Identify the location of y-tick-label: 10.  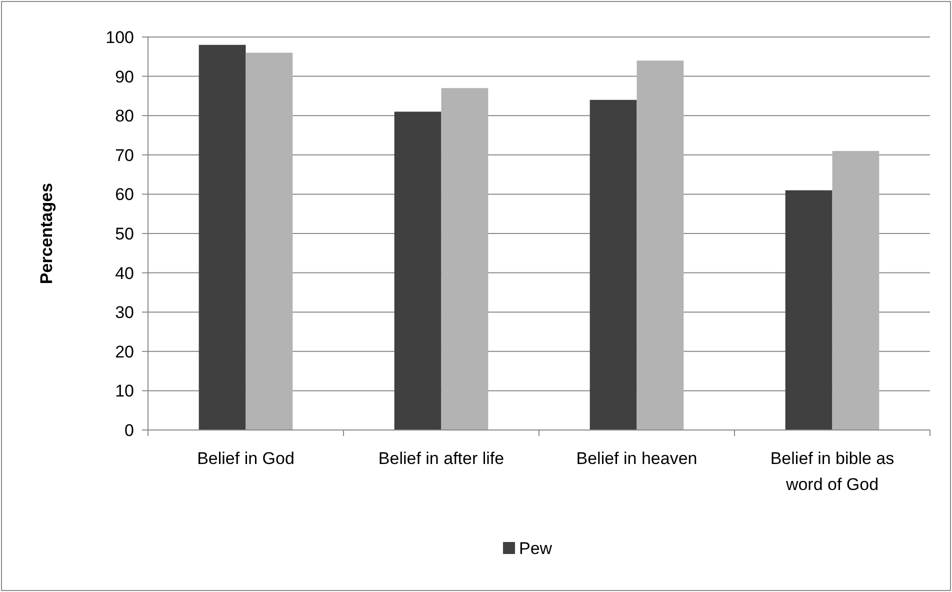
(124, 391).